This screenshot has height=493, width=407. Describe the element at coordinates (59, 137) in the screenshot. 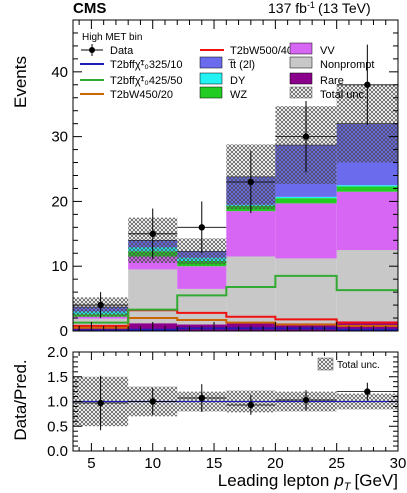

I see `main-ytick-label-3: 30` at that location.